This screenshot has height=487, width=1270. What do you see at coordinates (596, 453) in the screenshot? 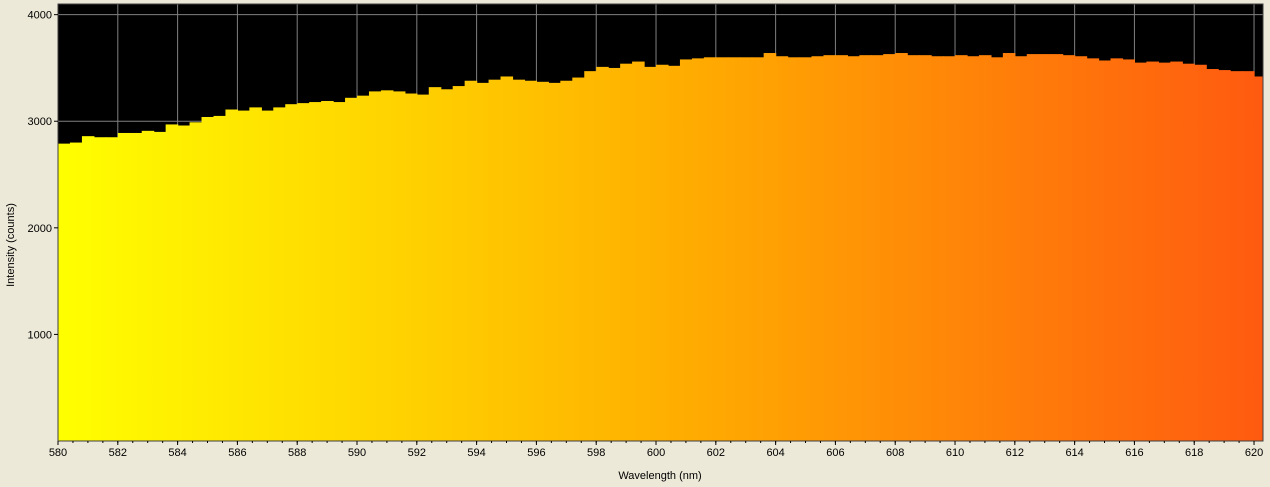
I see `x-tick-label: 598` at bounding box center [596, 453].